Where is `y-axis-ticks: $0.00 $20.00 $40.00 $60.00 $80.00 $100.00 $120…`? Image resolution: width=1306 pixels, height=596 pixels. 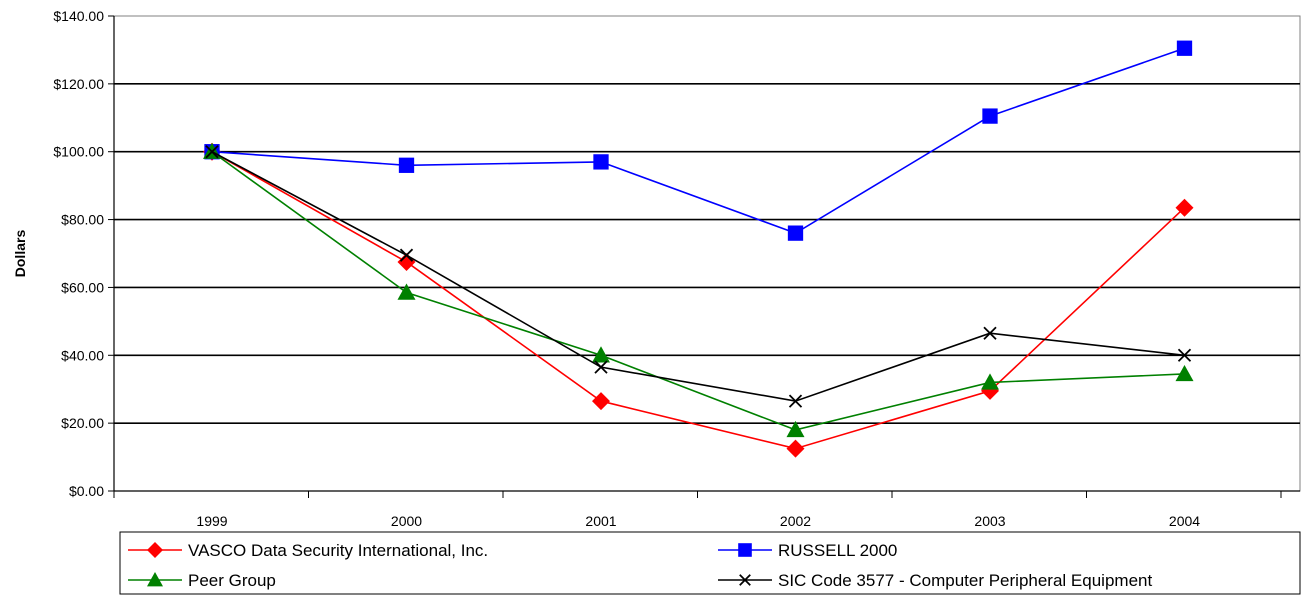
y-axis-ticks: $0.00 $20.00 $40.00 $60.00 $80.00 $100.00 $120… is located at coordinates (83, 253).